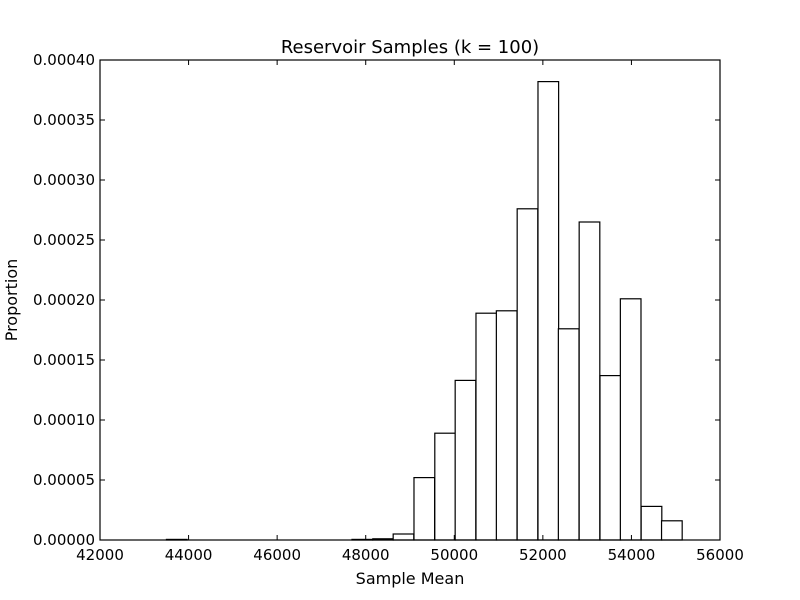  What do you see at coordinates (64, 480) in the screenshot?
I see `y-tick-label: 0.00005` at bounding box center [64, 480].